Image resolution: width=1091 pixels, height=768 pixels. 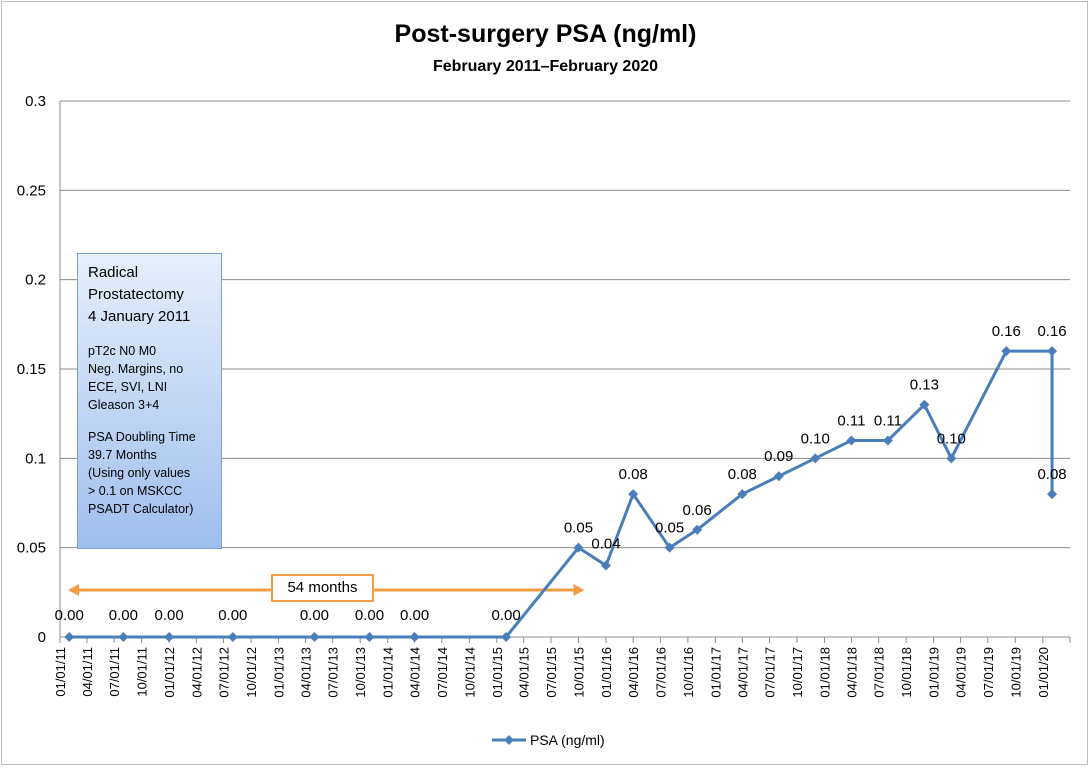 I want to click on x-tick-label: 07/01/12, so click(x=224, y=672).